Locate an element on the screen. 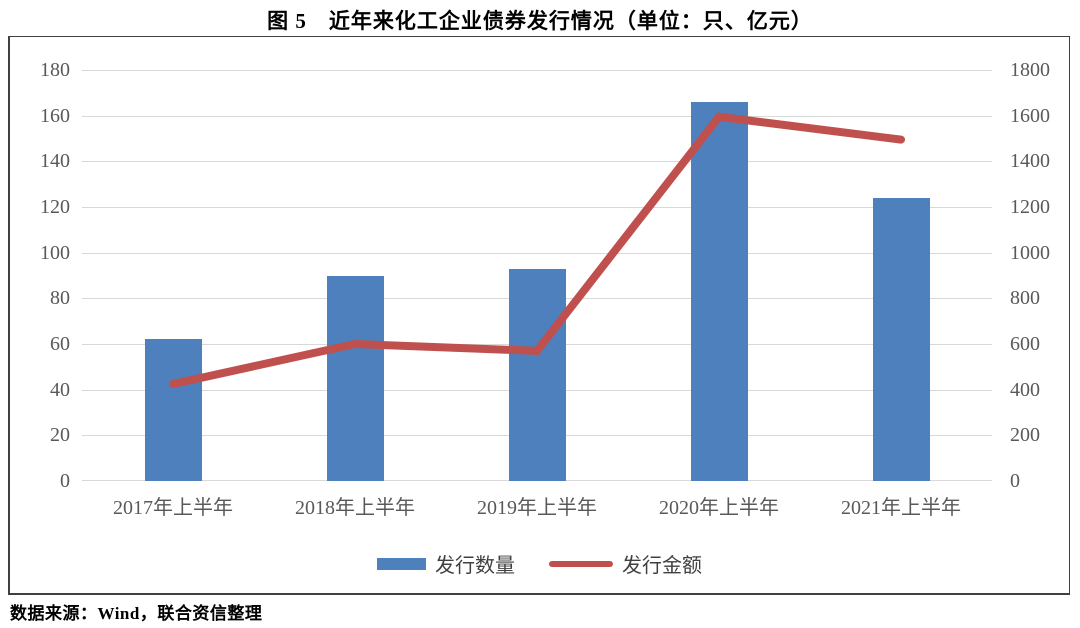  x-axis-label: 2020年上半年 is located at coordinates (719, 508).